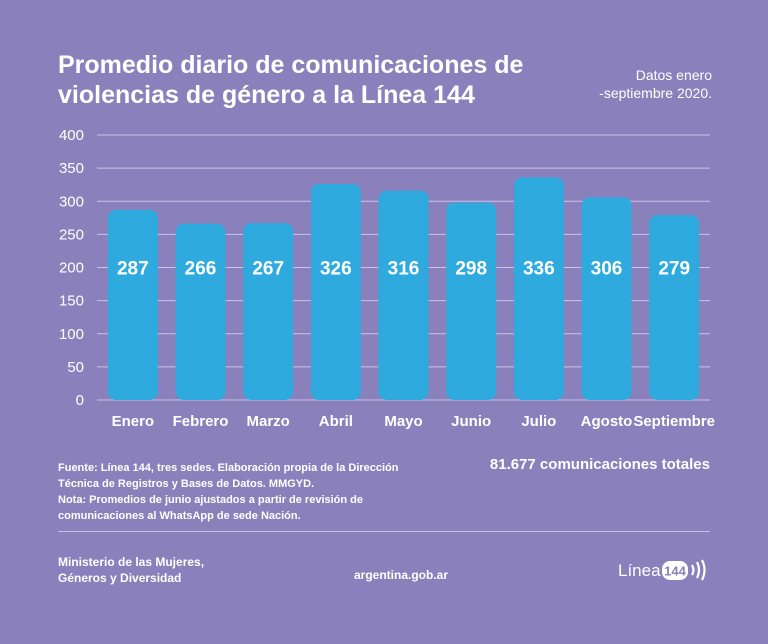  What do you see at coordinates (655, 93) in the screenshot?
I see `period-line-2: -septiembre 2020.` at bounding box center [655, 93].